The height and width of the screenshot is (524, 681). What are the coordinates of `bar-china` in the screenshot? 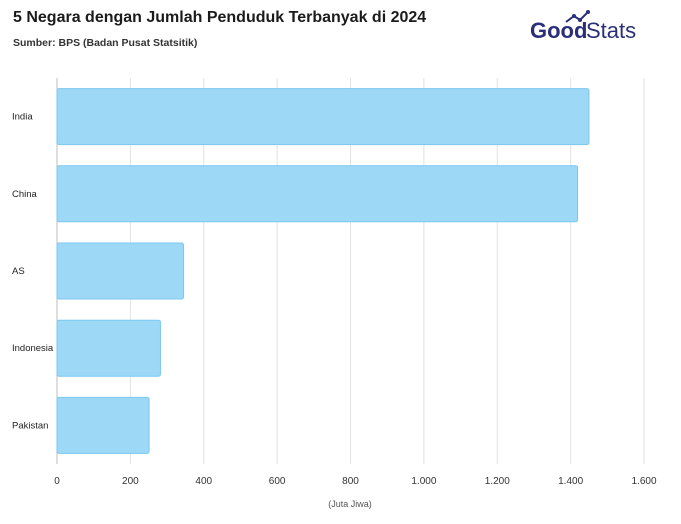 It's located at (317, 194).